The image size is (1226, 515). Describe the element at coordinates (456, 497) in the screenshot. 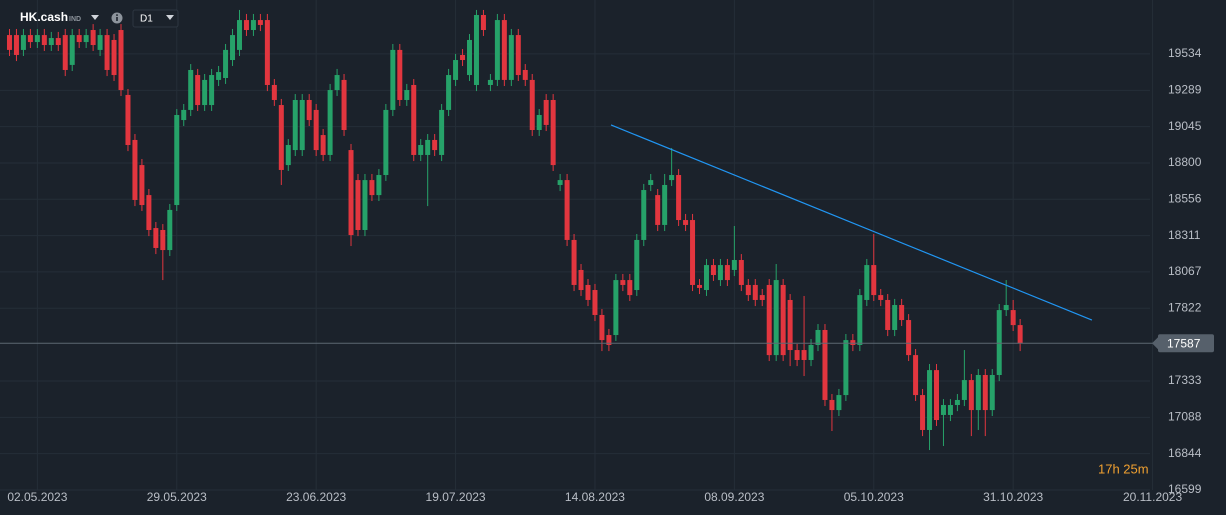

I see `x-tick-label: 19.07.2023` at that location.